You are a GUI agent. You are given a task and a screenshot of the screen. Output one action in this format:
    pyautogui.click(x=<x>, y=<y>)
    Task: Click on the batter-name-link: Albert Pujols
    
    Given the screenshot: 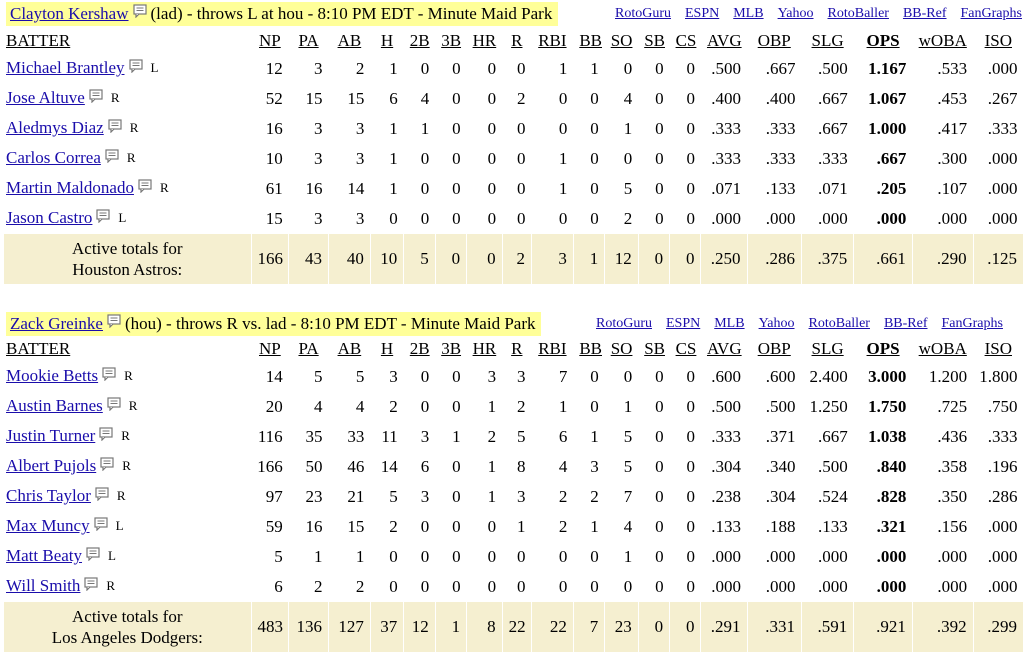 What is the action you would take?
    pyautogui.click(x=51, y=466)
    